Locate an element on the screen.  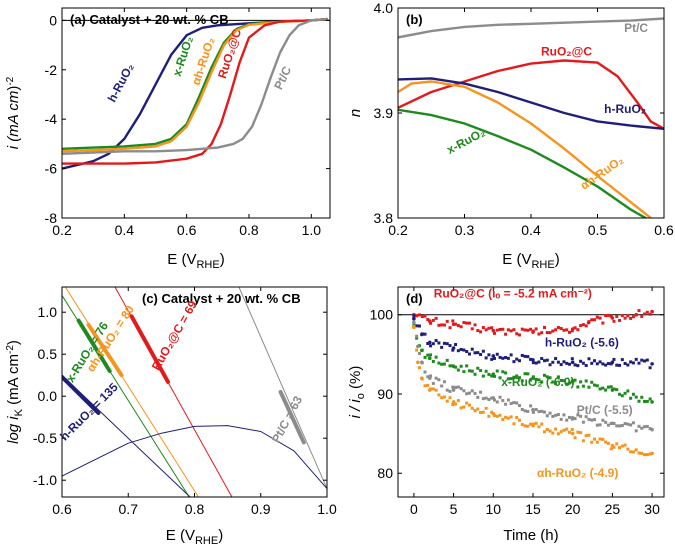
x-axis-label: Time (h) is located at coordinates (530, 535).